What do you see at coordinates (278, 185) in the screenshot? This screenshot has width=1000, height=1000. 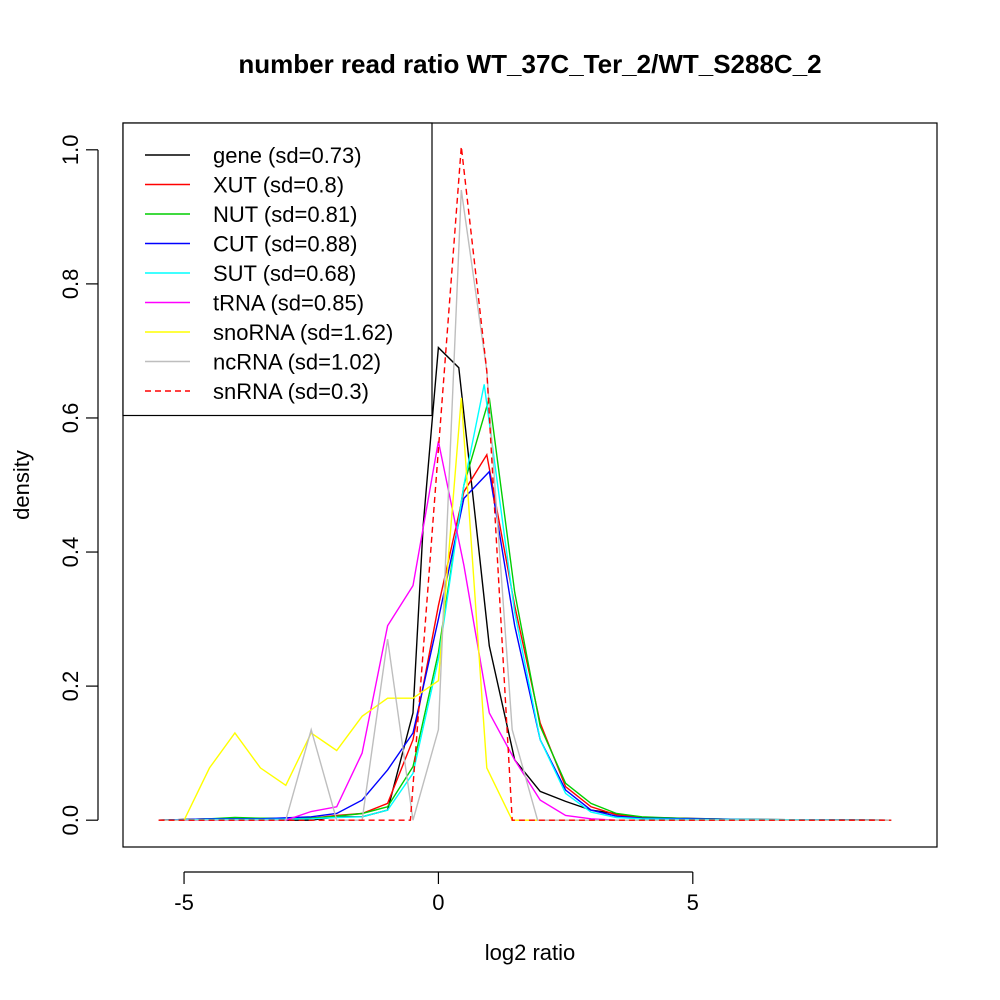 I see `legend-entry: XUT (sd=0.8)` at bounding box center [278, 185].